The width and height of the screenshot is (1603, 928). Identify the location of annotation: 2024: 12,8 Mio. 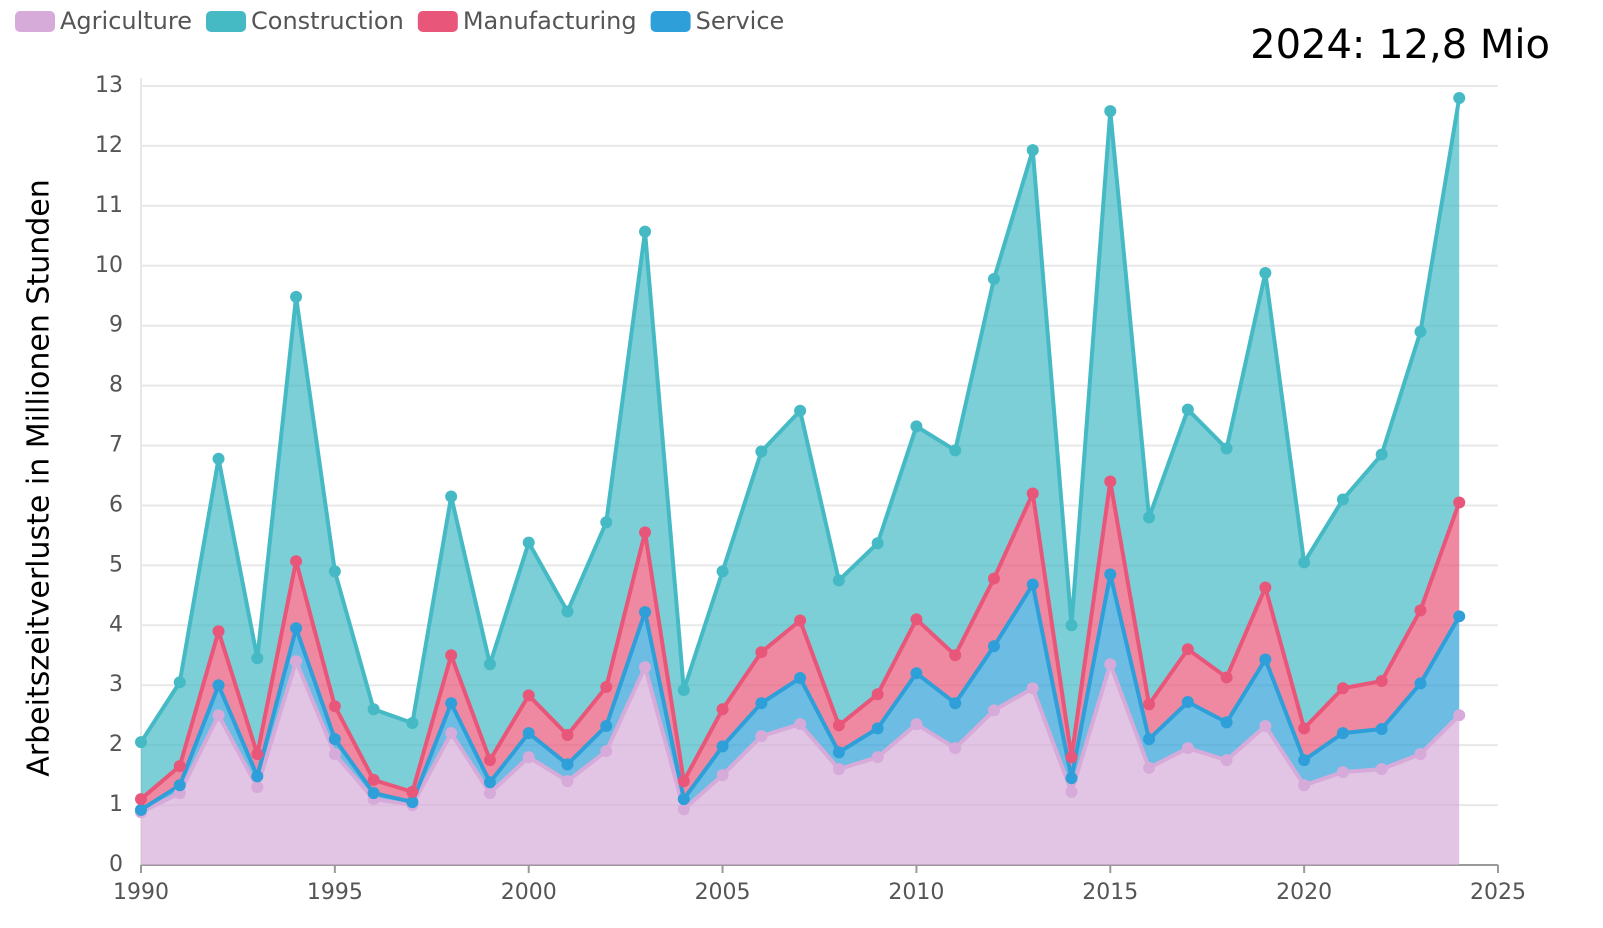
(1400, 45).